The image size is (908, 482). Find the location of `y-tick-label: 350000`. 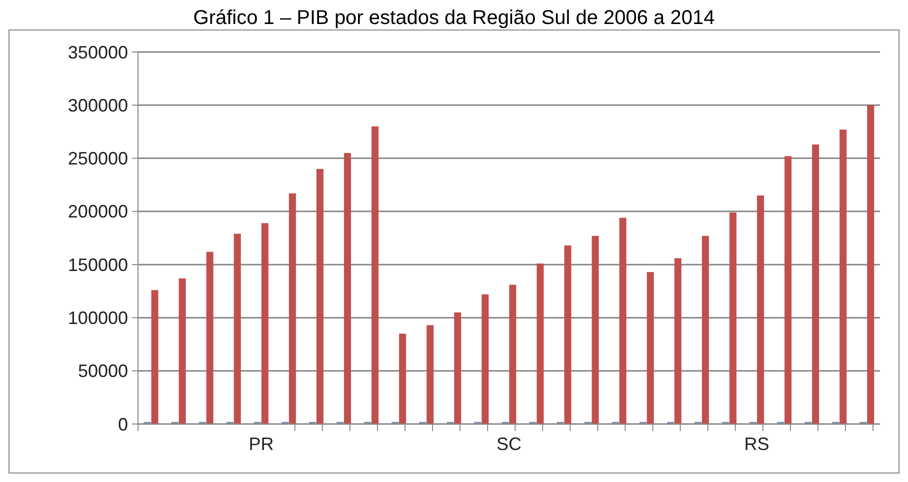

y-tick-label: 350000 is located at coordinates (98, 52).